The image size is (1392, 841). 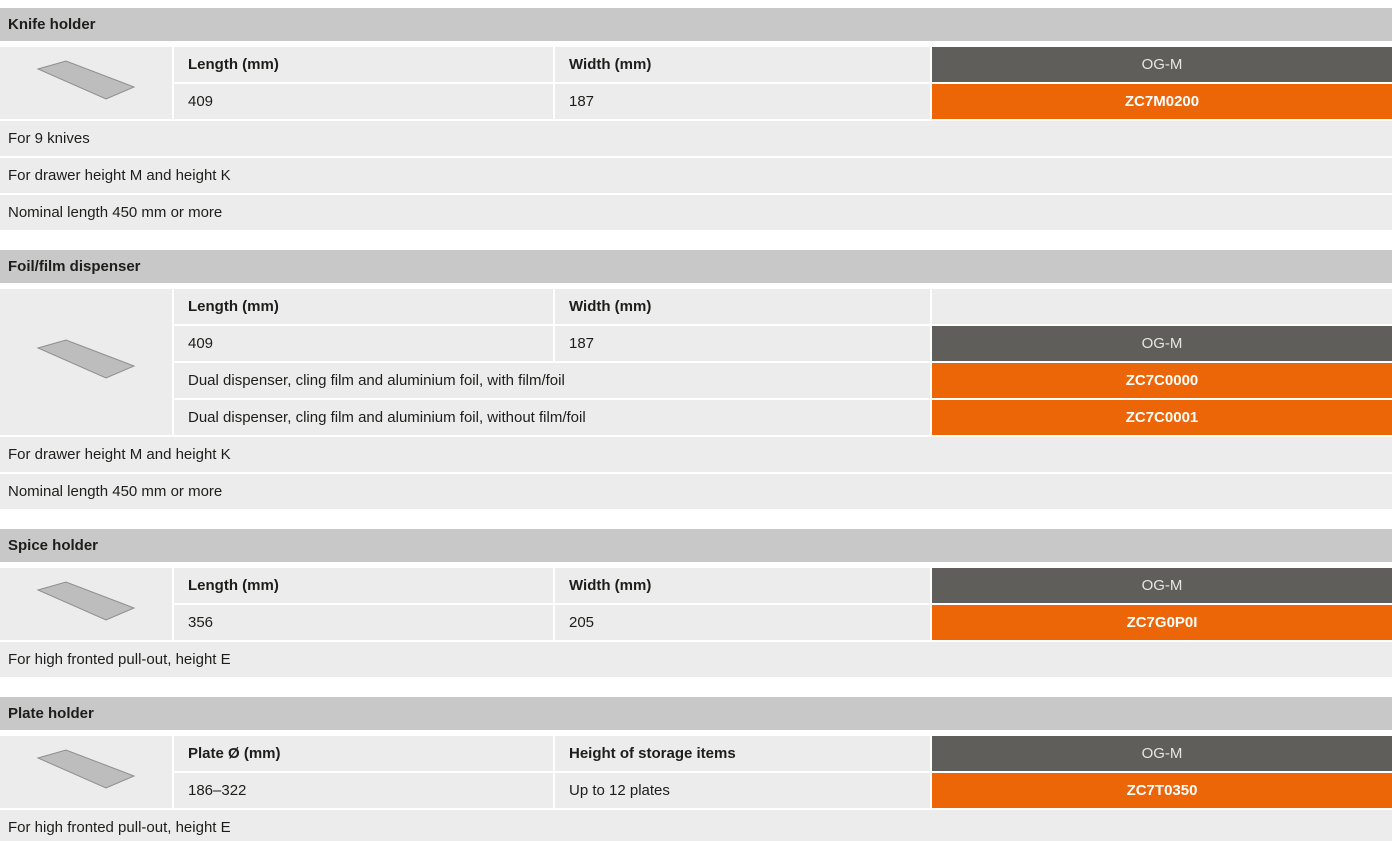 I want to click on section-title: Foil/film dispenser, so click(x=696, y=266).